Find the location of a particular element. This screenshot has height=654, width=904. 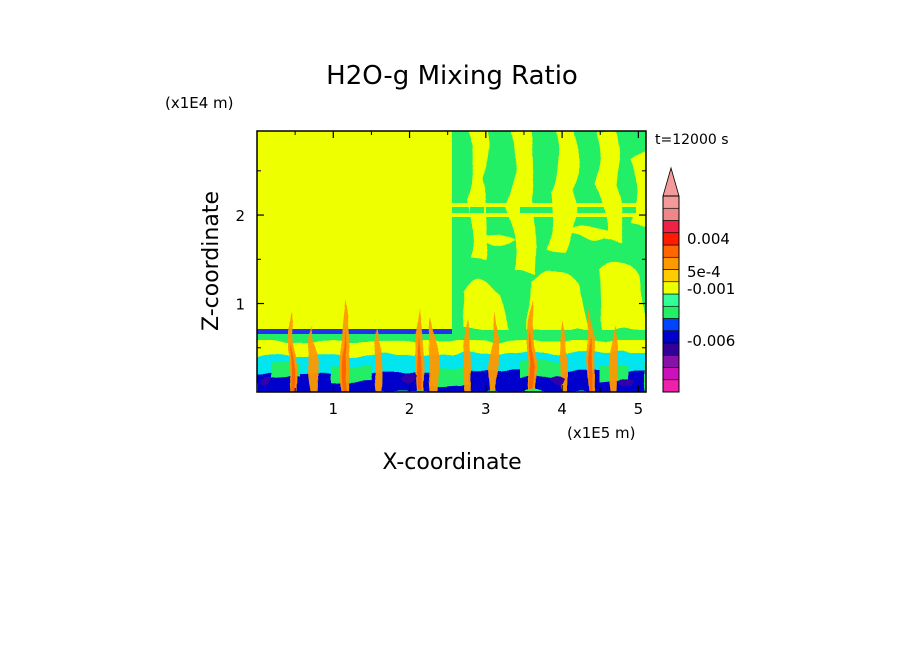

colorbar-label--0.006: -0.006 is located at coordinates (711, 341).